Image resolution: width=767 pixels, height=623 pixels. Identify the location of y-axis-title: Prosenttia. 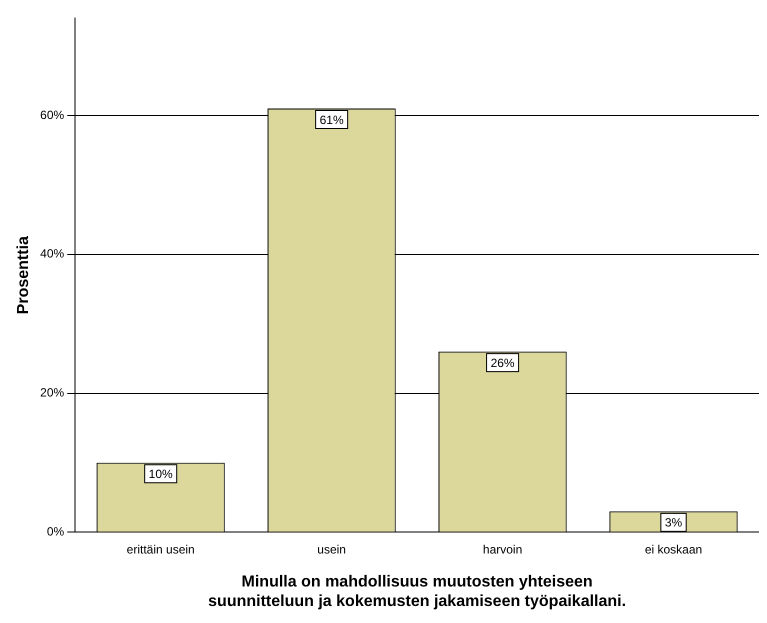
(23, 275).